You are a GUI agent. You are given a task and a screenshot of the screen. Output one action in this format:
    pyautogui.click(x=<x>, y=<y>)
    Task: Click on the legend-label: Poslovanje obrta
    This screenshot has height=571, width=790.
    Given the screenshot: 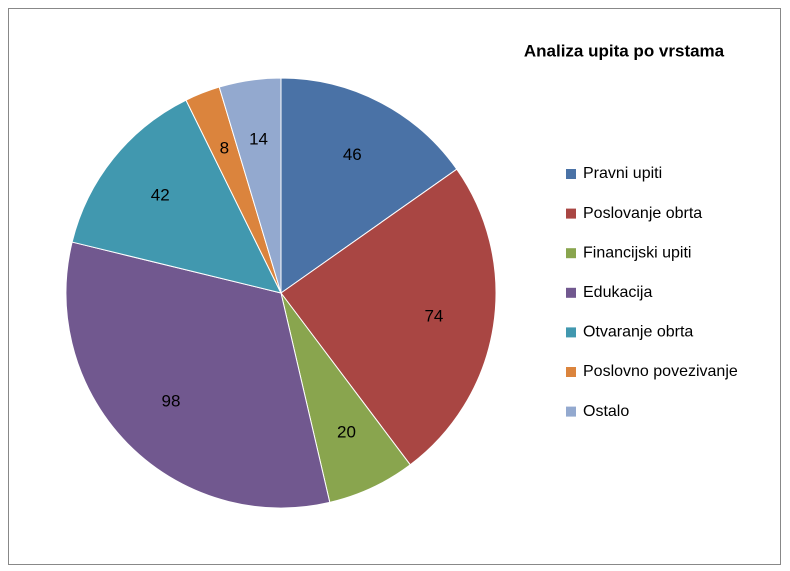 What is the action you would take?
    pyautogui.click(x=642, y=213)
    